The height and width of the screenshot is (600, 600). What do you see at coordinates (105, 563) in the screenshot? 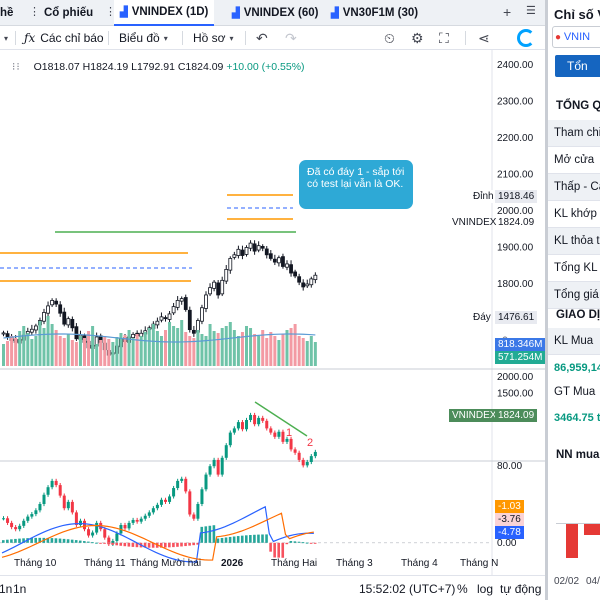
I see `time-tick-label: Tháng 11` at bounding box center [105, 563].